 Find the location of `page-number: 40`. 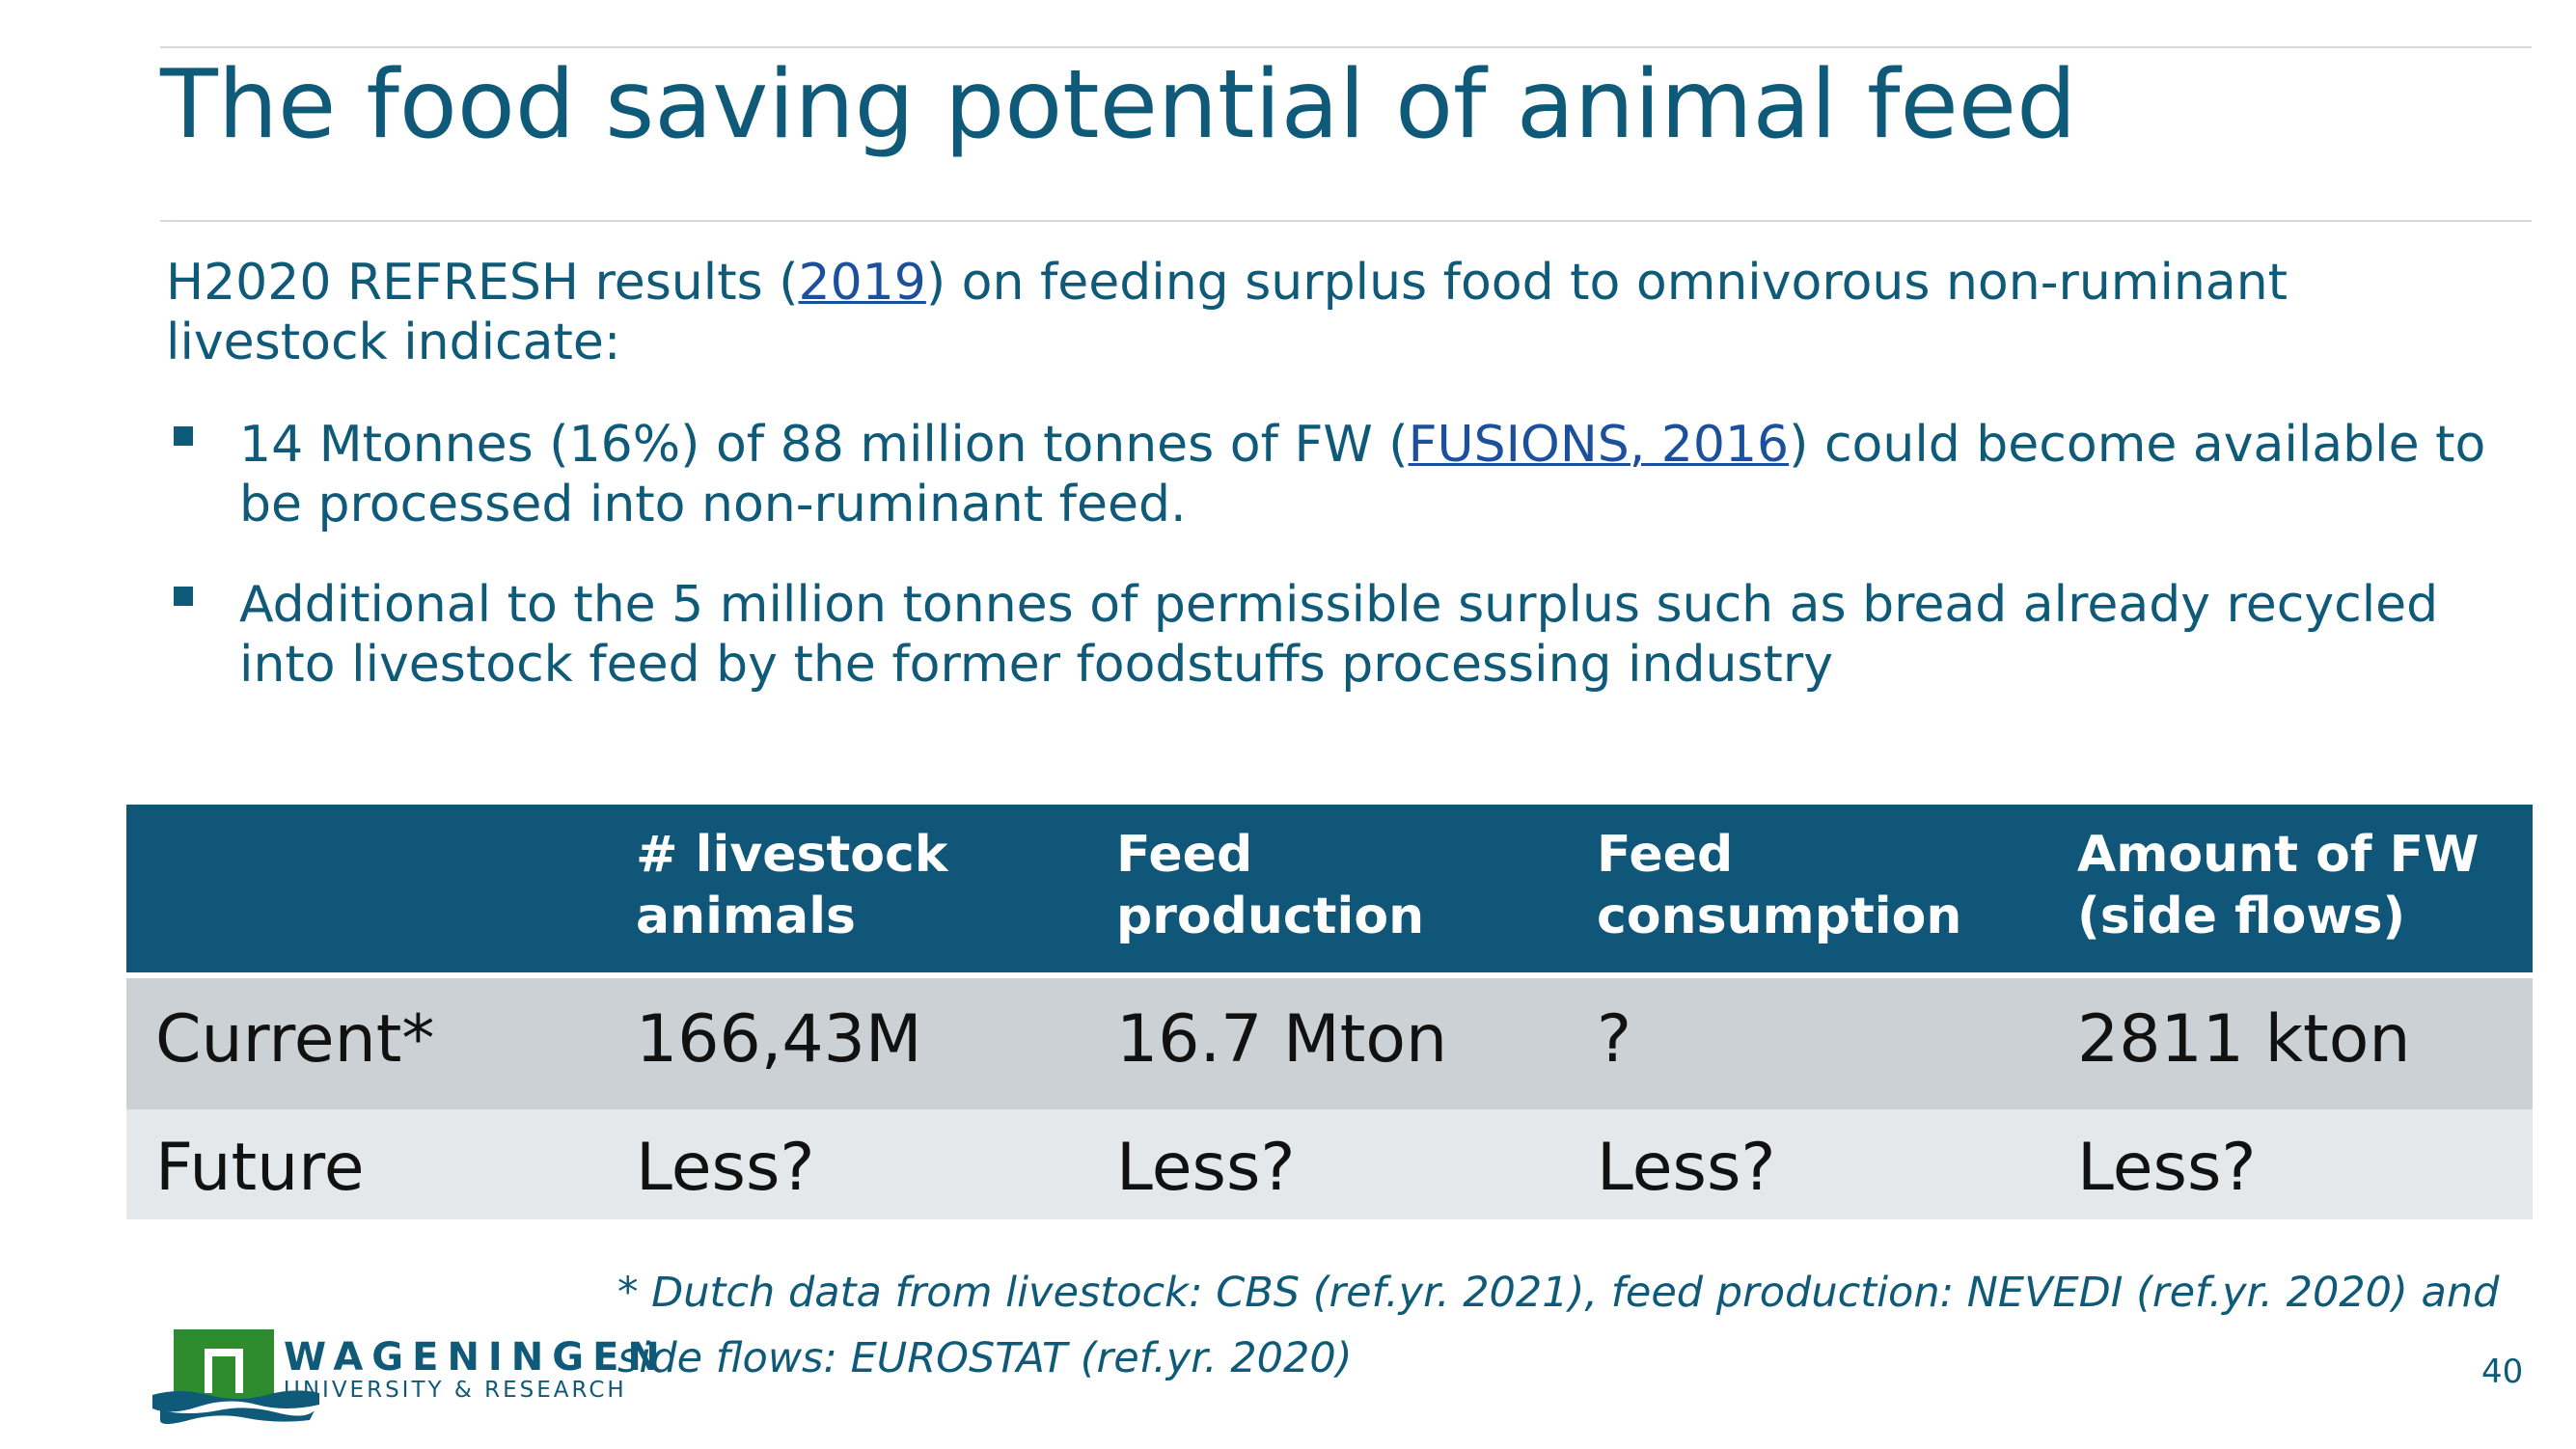

page-number: 40 is located at coordinates (2503, 1372).